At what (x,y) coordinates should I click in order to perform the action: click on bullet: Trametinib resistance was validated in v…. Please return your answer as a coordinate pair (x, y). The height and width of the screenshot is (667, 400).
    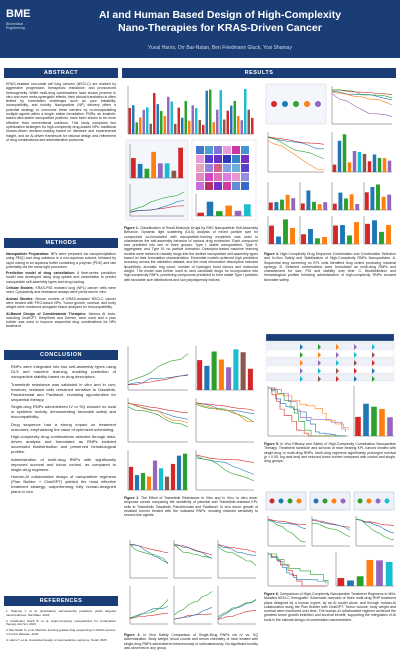
    Looking at the image, I should click on (63, 392).